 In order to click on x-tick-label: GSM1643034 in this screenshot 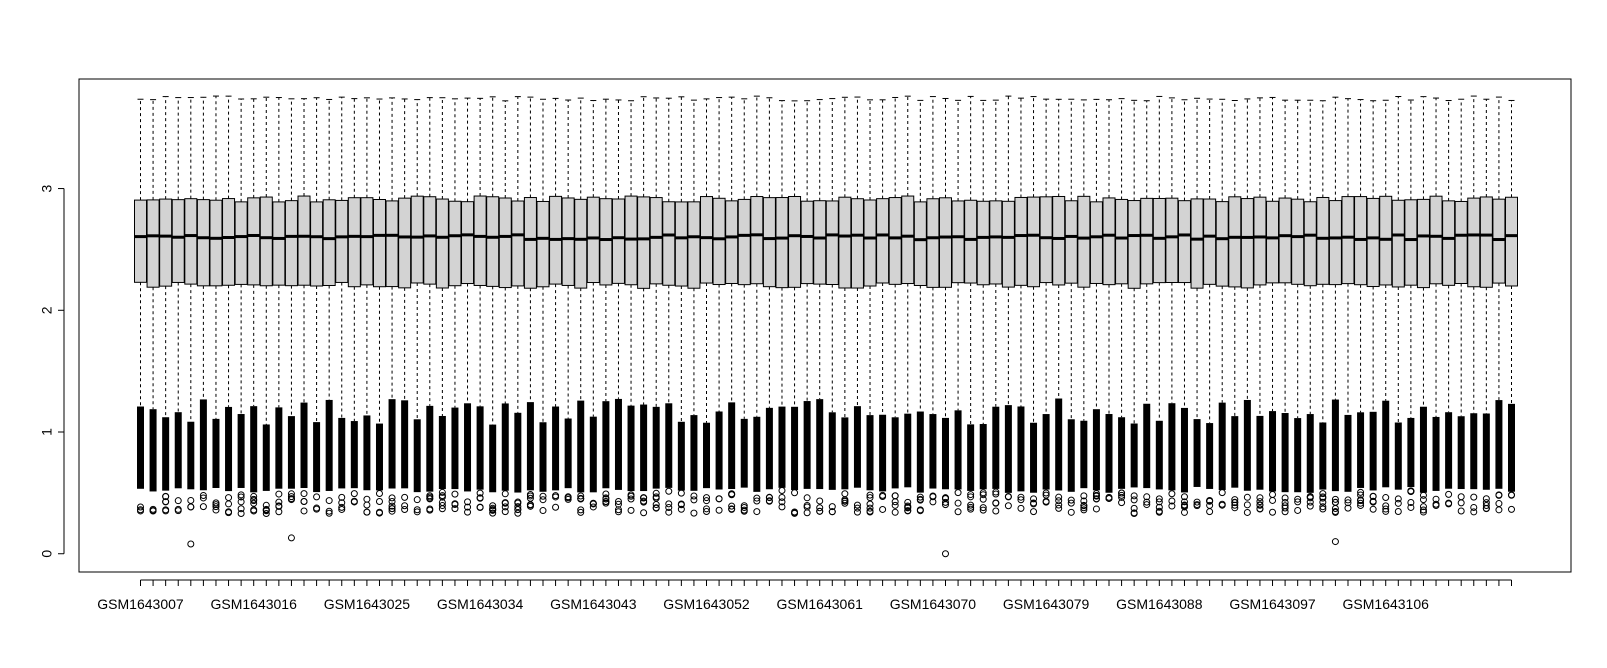, I will do `click(480, 604)`.